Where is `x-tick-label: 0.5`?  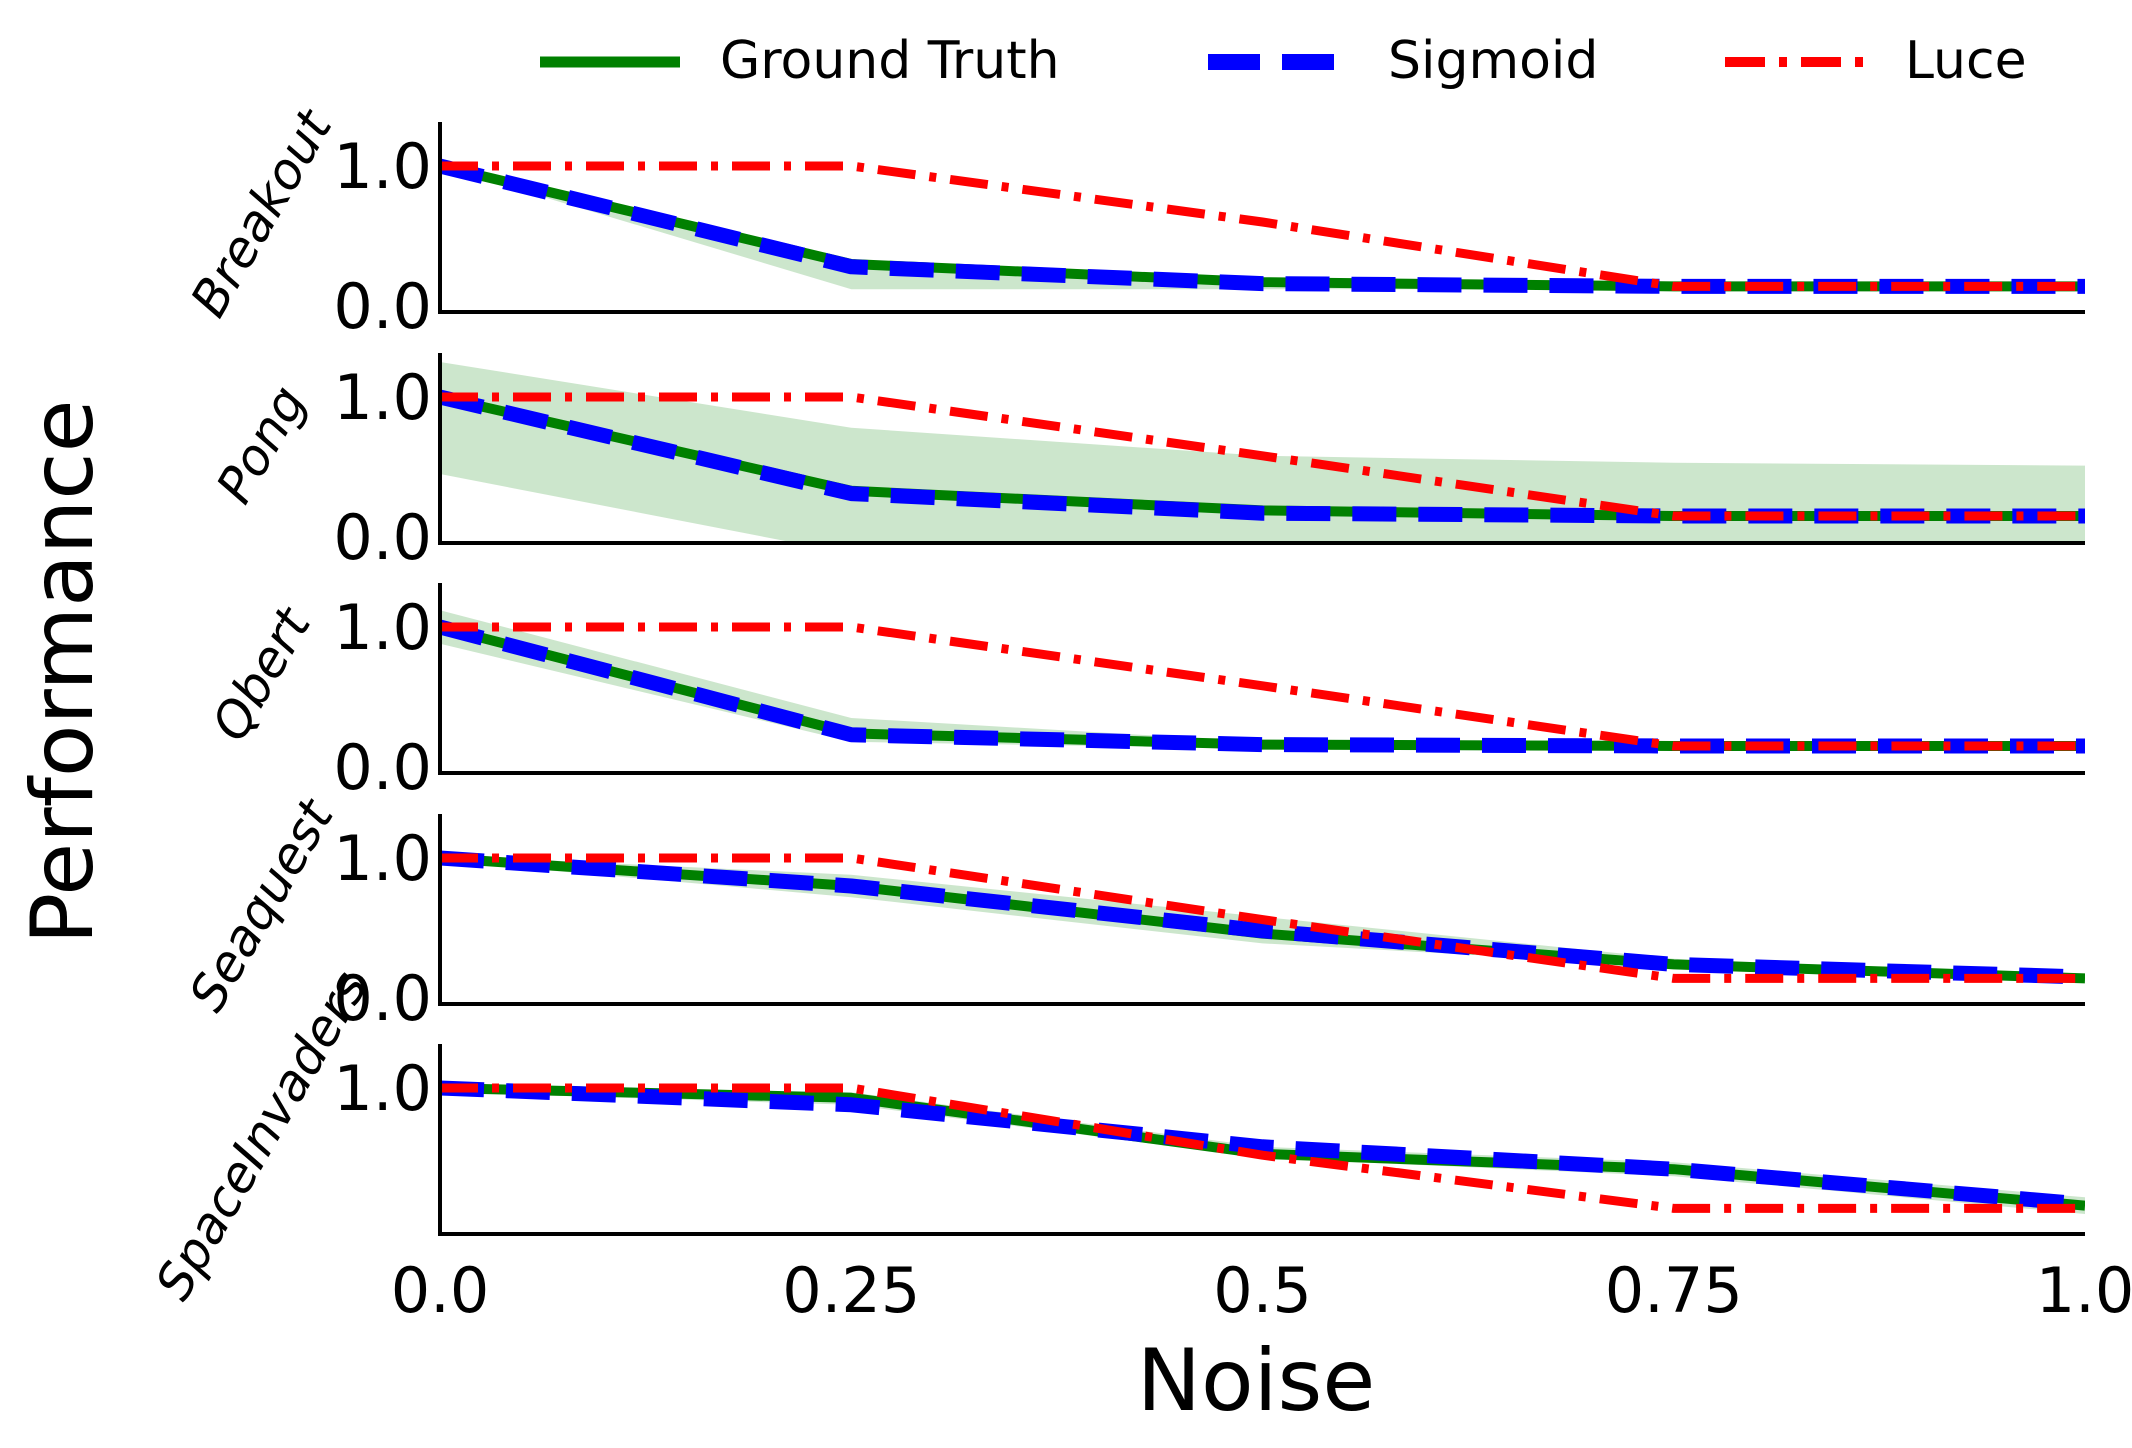
x-tick-label: 0.5 is located at coordinates (1262, 1290).